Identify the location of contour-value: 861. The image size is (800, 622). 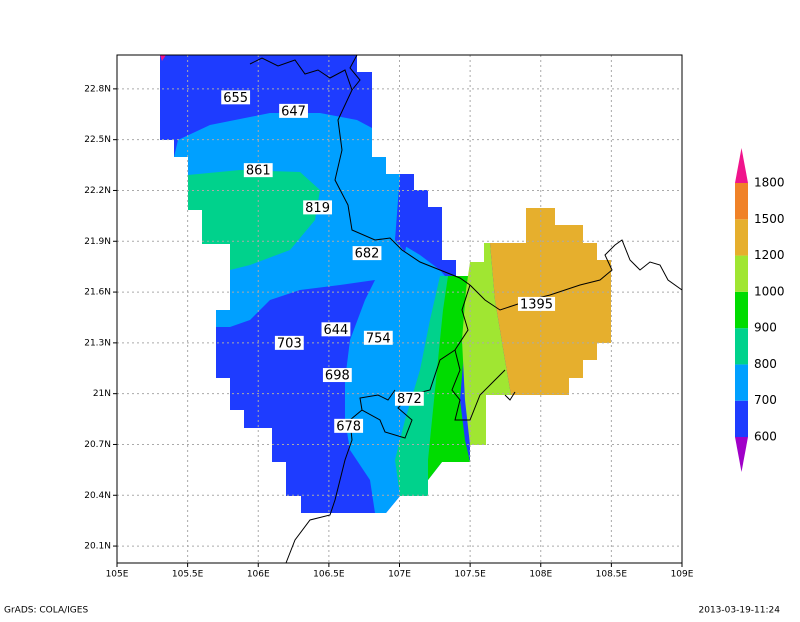
(258, 171).